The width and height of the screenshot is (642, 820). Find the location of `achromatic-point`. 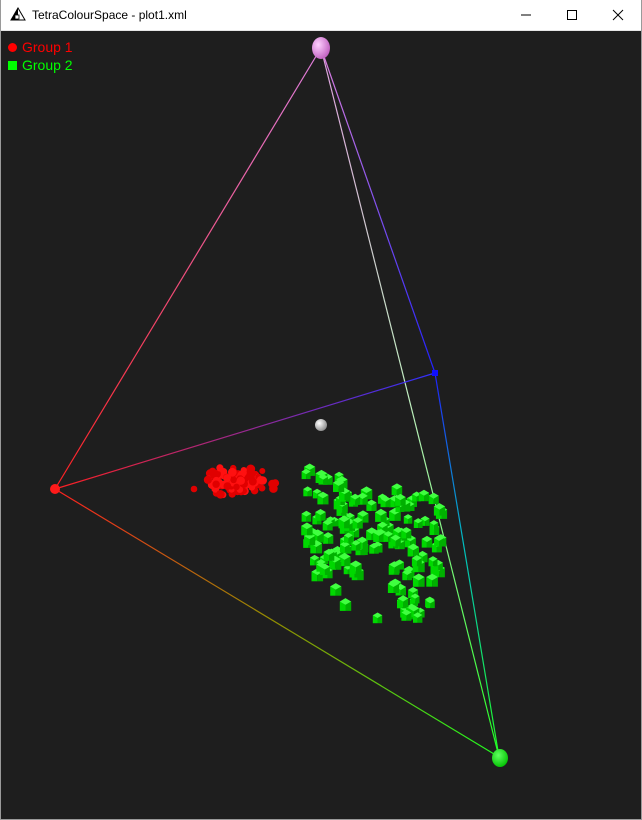

achromatic-point is located at coordinates (321, 425).